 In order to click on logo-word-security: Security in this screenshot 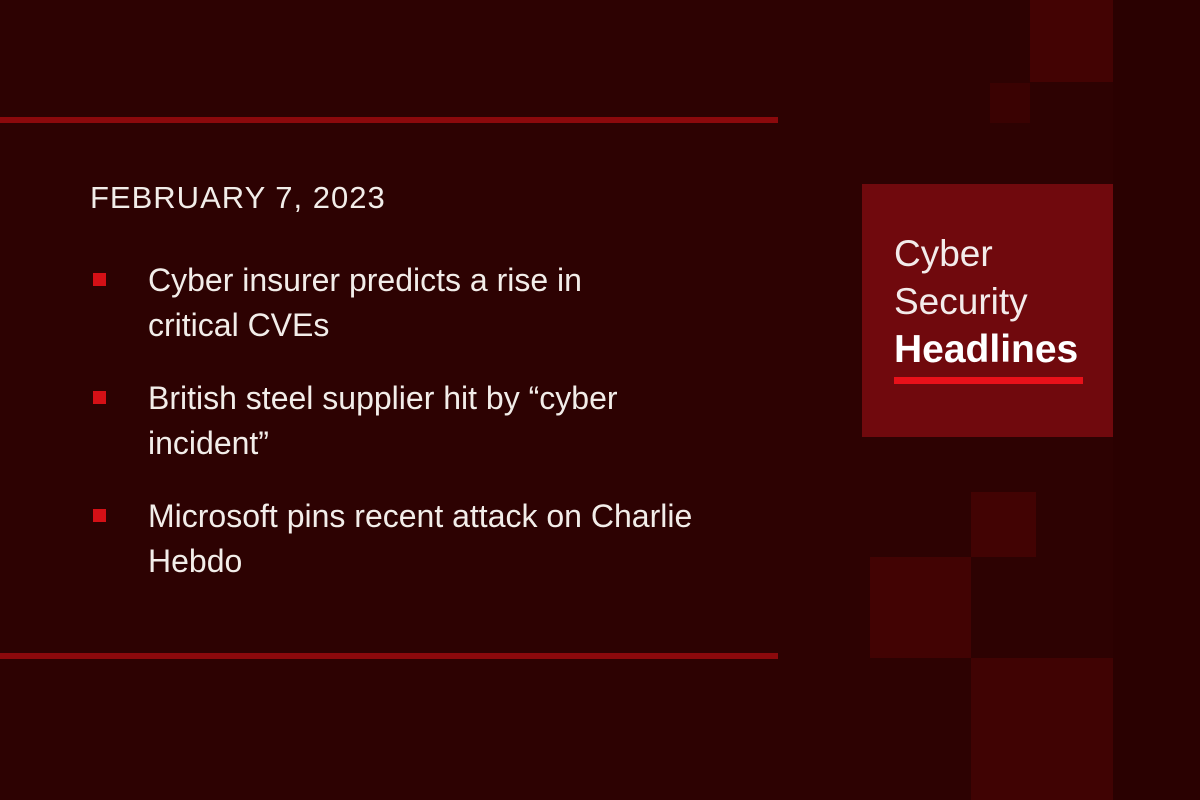, I will do `click(961, 301)`.